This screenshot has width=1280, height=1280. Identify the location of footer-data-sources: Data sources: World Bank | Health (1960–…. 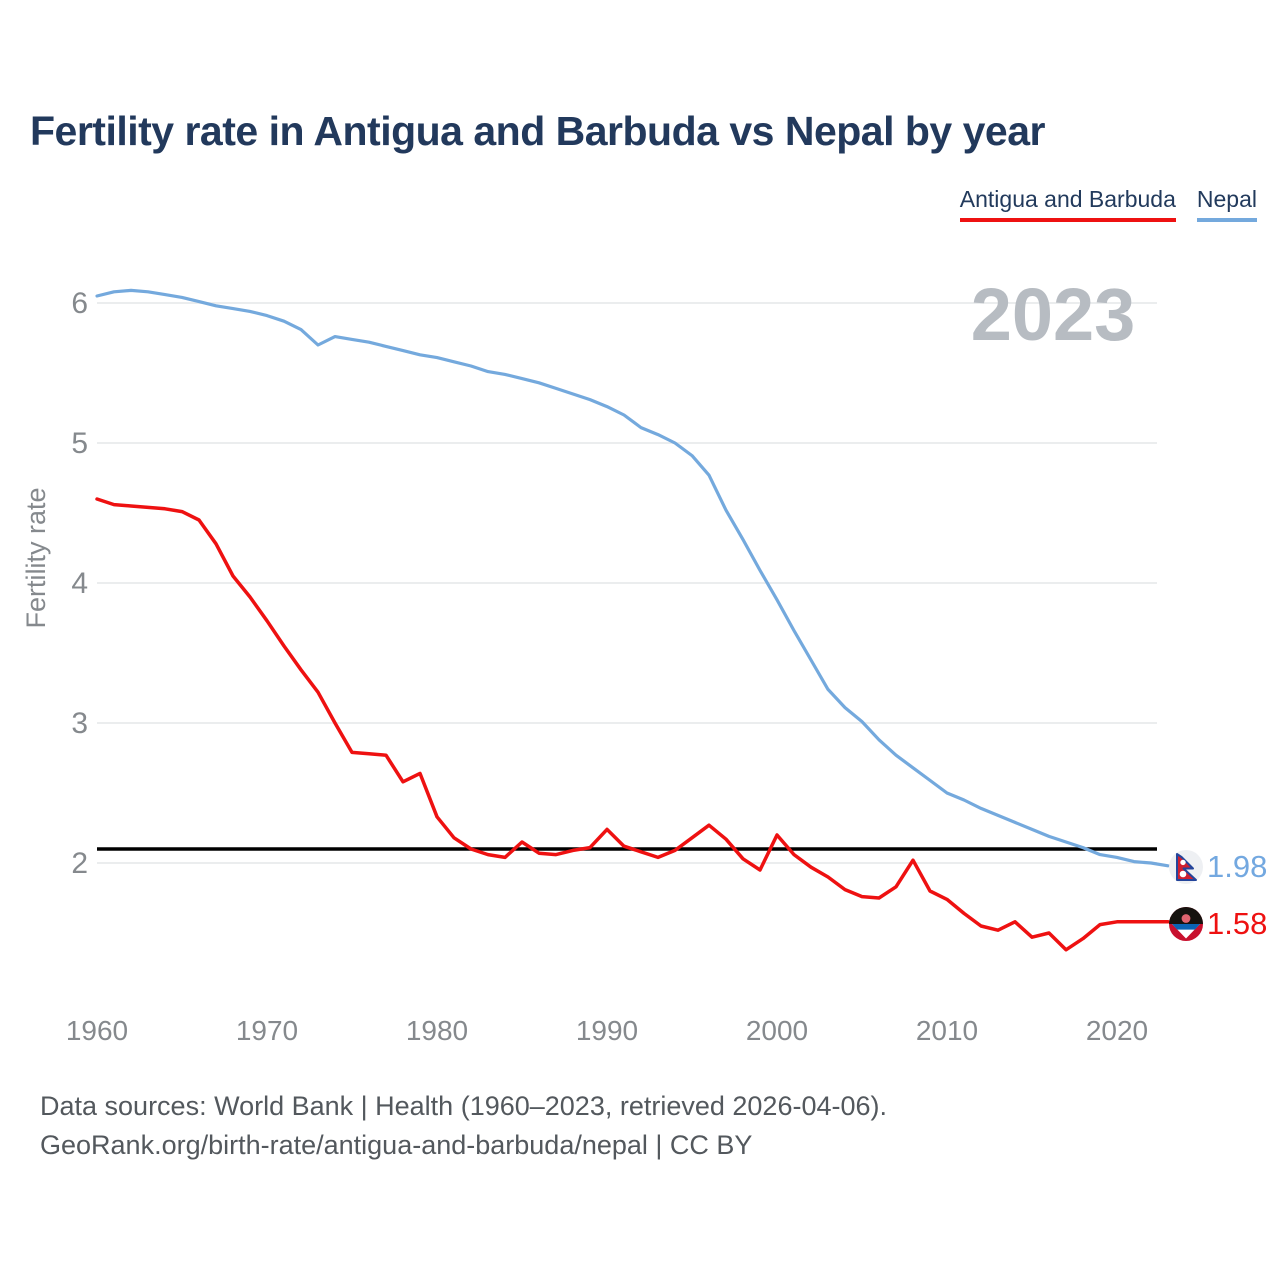
(463, 1106).